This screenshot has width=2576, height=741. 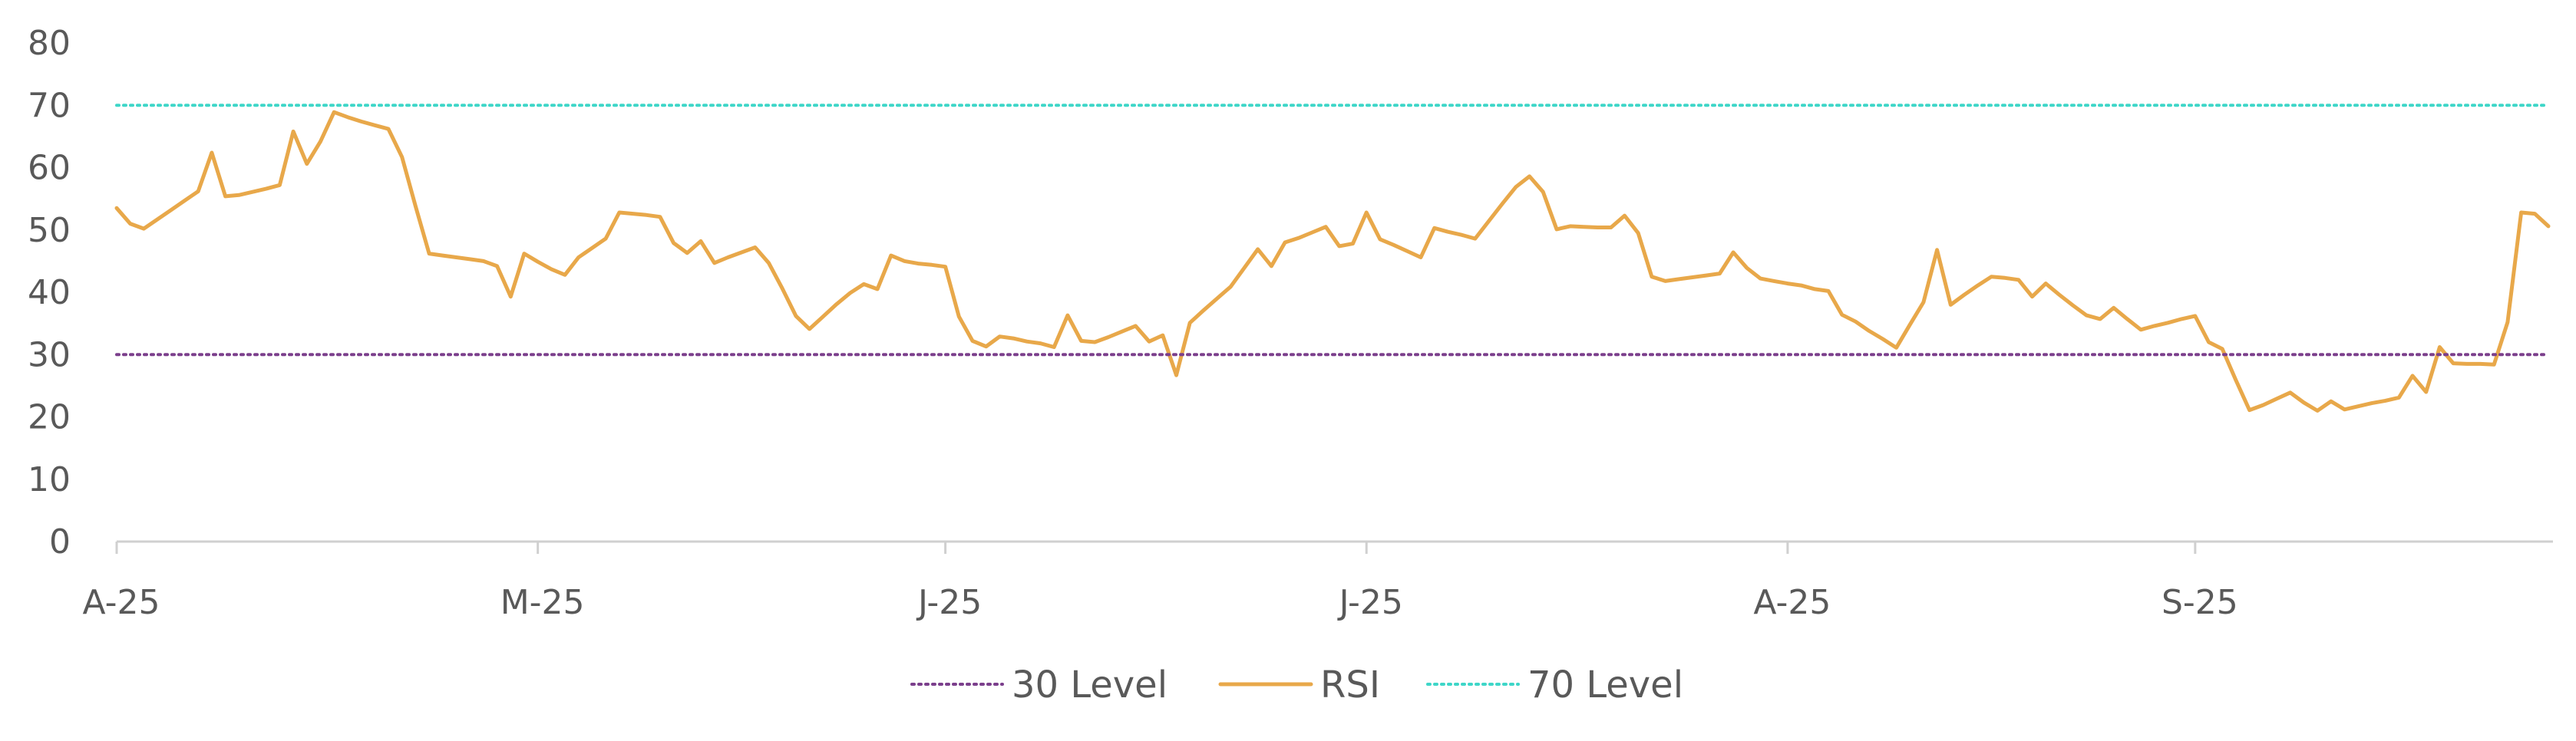 What do you see at coordinates (2200, 602) in the screenshot?
I see `x-tick-label: S-25` at bounding box center [2200, 602].